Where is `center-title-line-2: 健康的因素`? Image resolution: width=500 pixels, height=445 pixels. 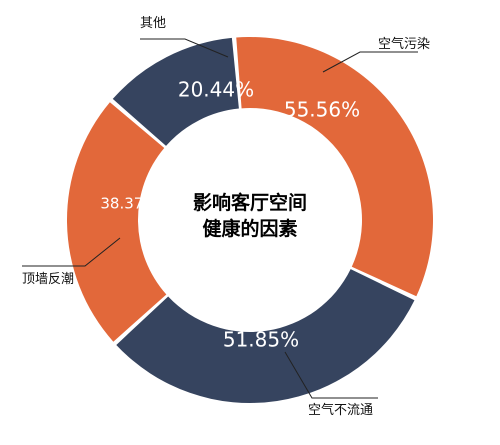 center-title-line-2: 健康的因素 is located at coordinates (250, 229).